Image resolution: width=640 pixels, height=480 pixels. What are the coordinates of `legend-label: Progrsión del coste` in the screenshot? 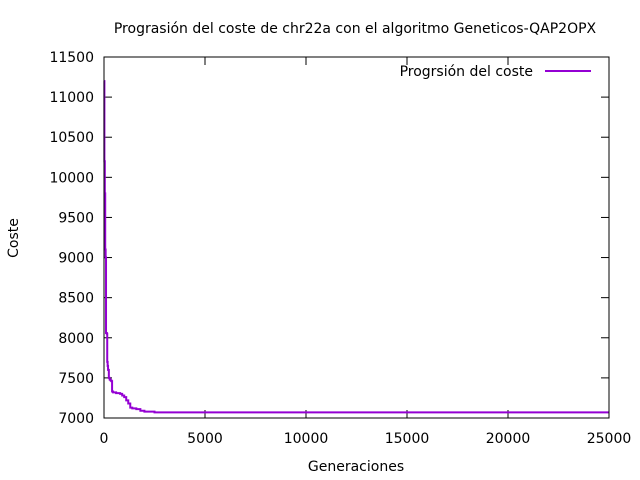 It's located at (466, 72).